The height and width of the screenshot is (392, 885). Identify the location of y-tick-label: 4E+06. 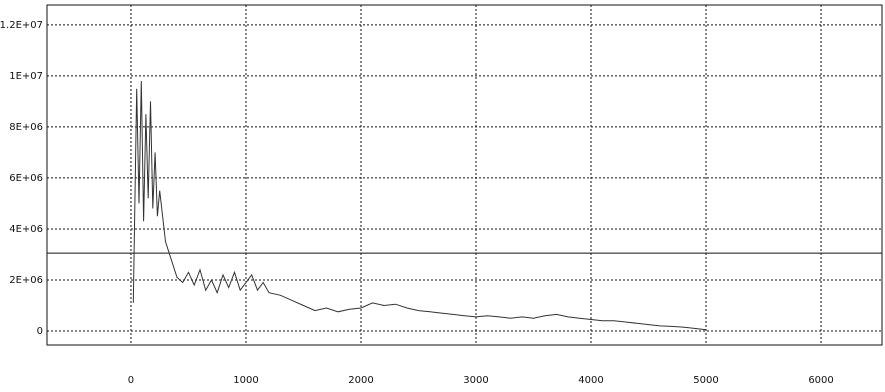
(26, 229).